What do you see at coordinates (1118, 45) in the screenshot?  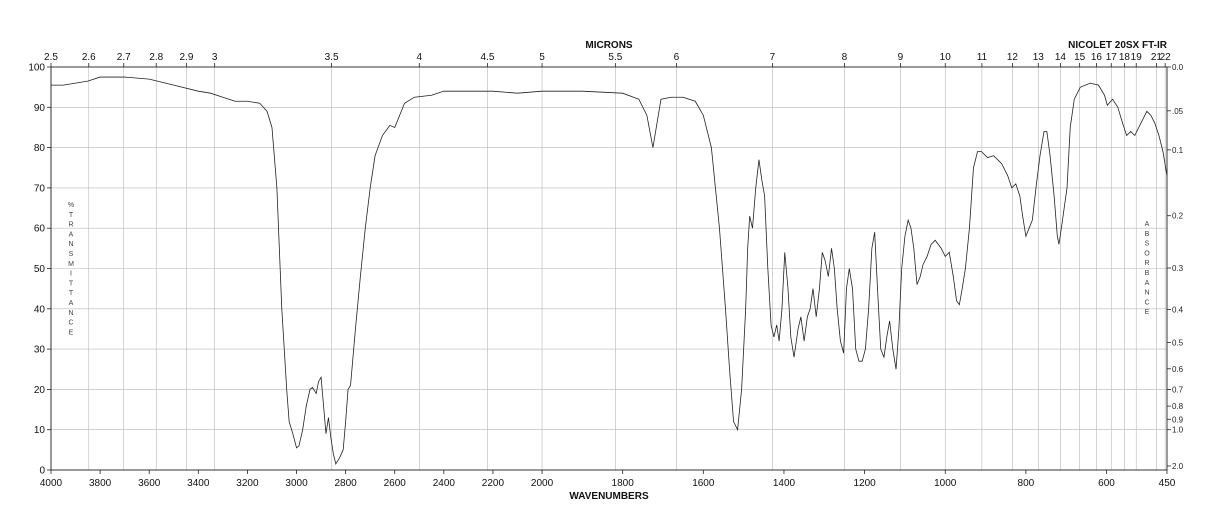 I see `instrument-label: NICOLET 20SX FT-IR` at bounding box center [1118, 45].